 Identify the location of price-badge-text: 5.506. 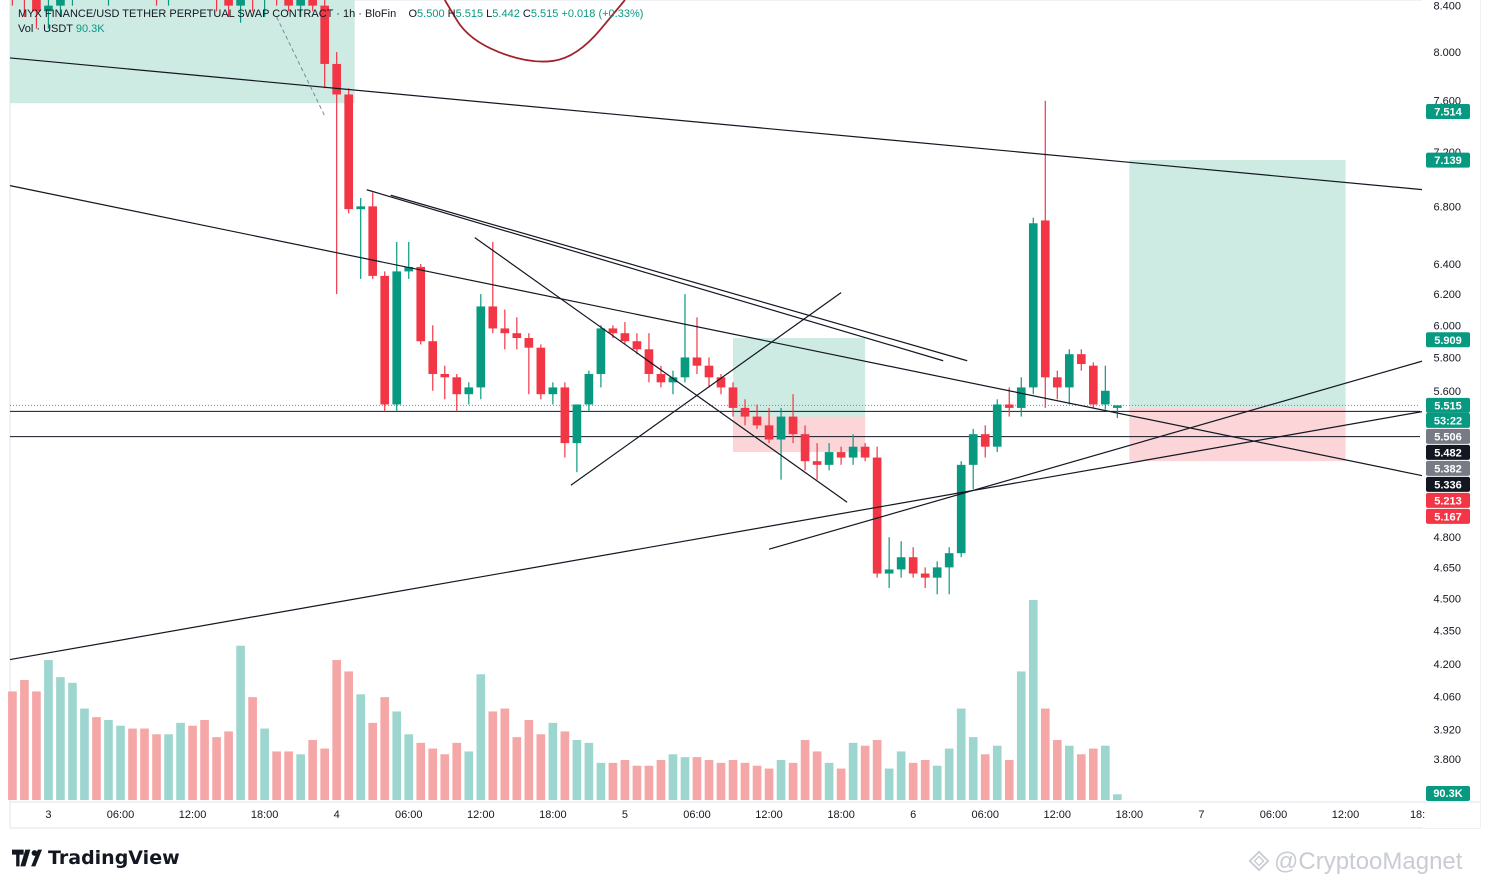
(1448, 437).